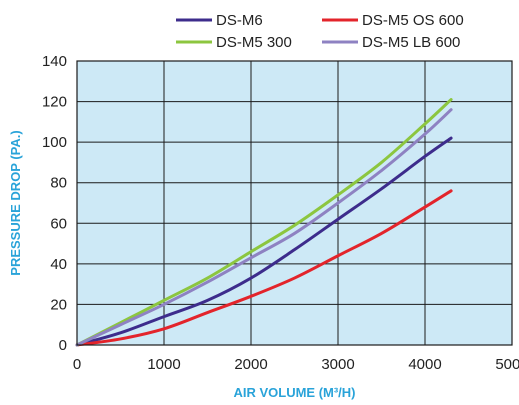  Describe the element at coordinates (15, 202) in the screenshot. I see `y-axis-title: PRESSURE DROP (PA.)` at that location.